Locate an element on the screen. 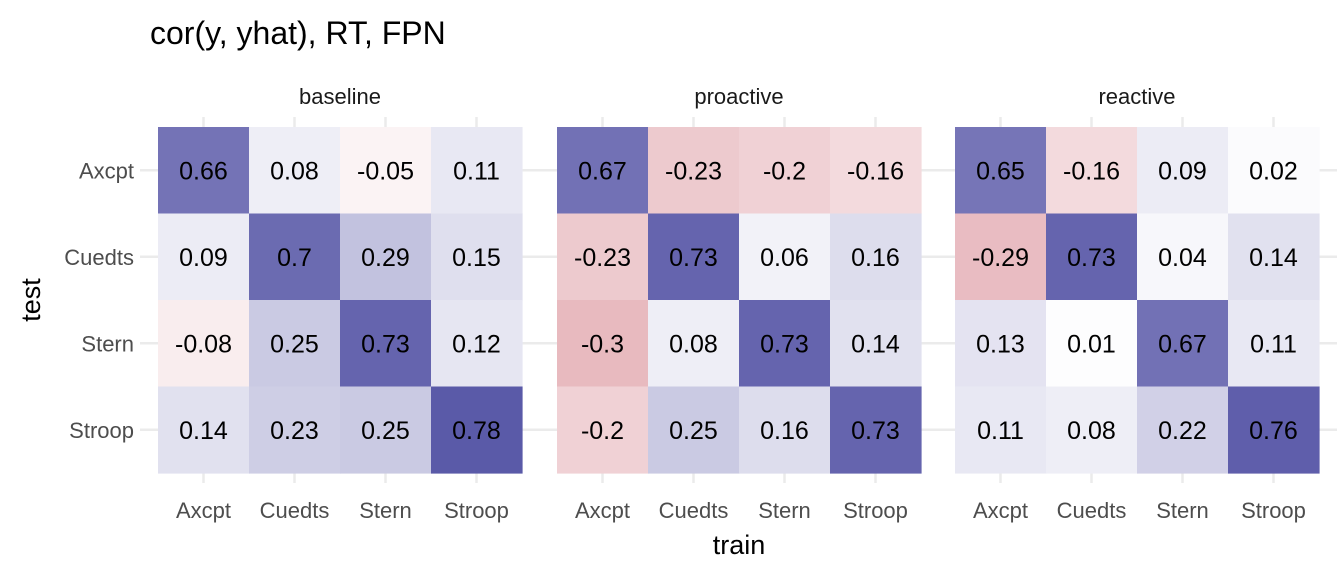  cell-value-label: 0.66 is located at coordinates (203, 171).